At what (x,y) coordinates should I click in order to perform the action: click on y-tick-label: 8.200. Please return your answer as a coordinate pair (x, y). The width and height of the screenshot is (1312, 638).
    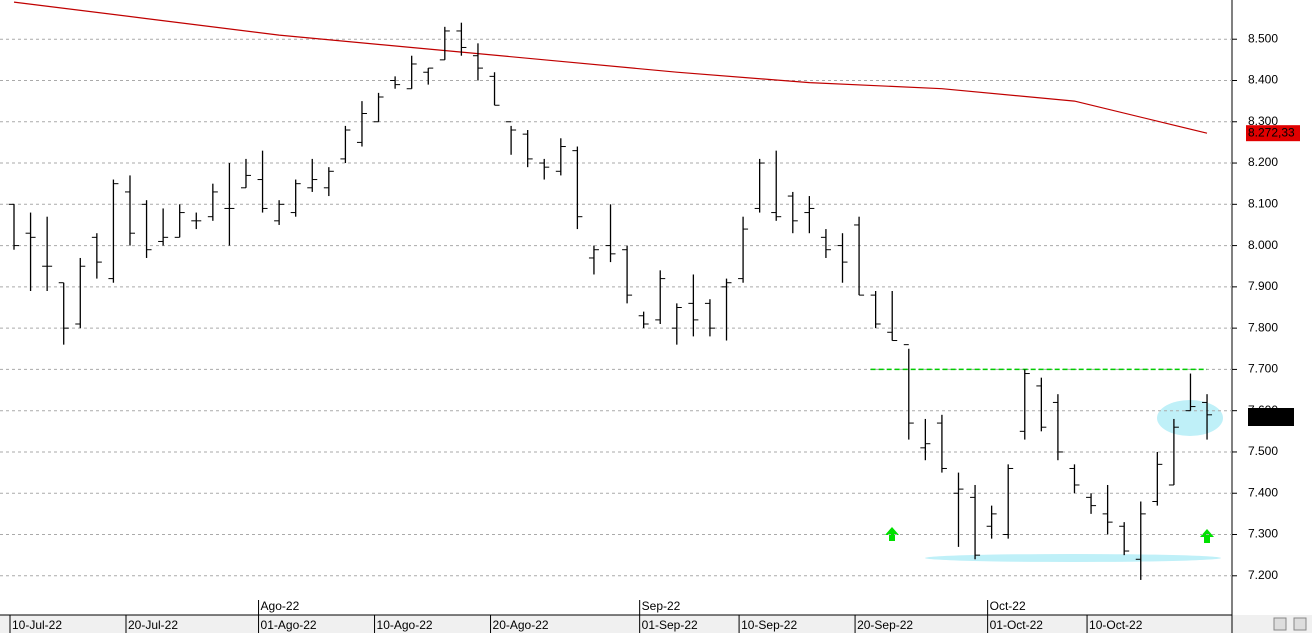
    Looking at the image, I should click on (1263, 162).